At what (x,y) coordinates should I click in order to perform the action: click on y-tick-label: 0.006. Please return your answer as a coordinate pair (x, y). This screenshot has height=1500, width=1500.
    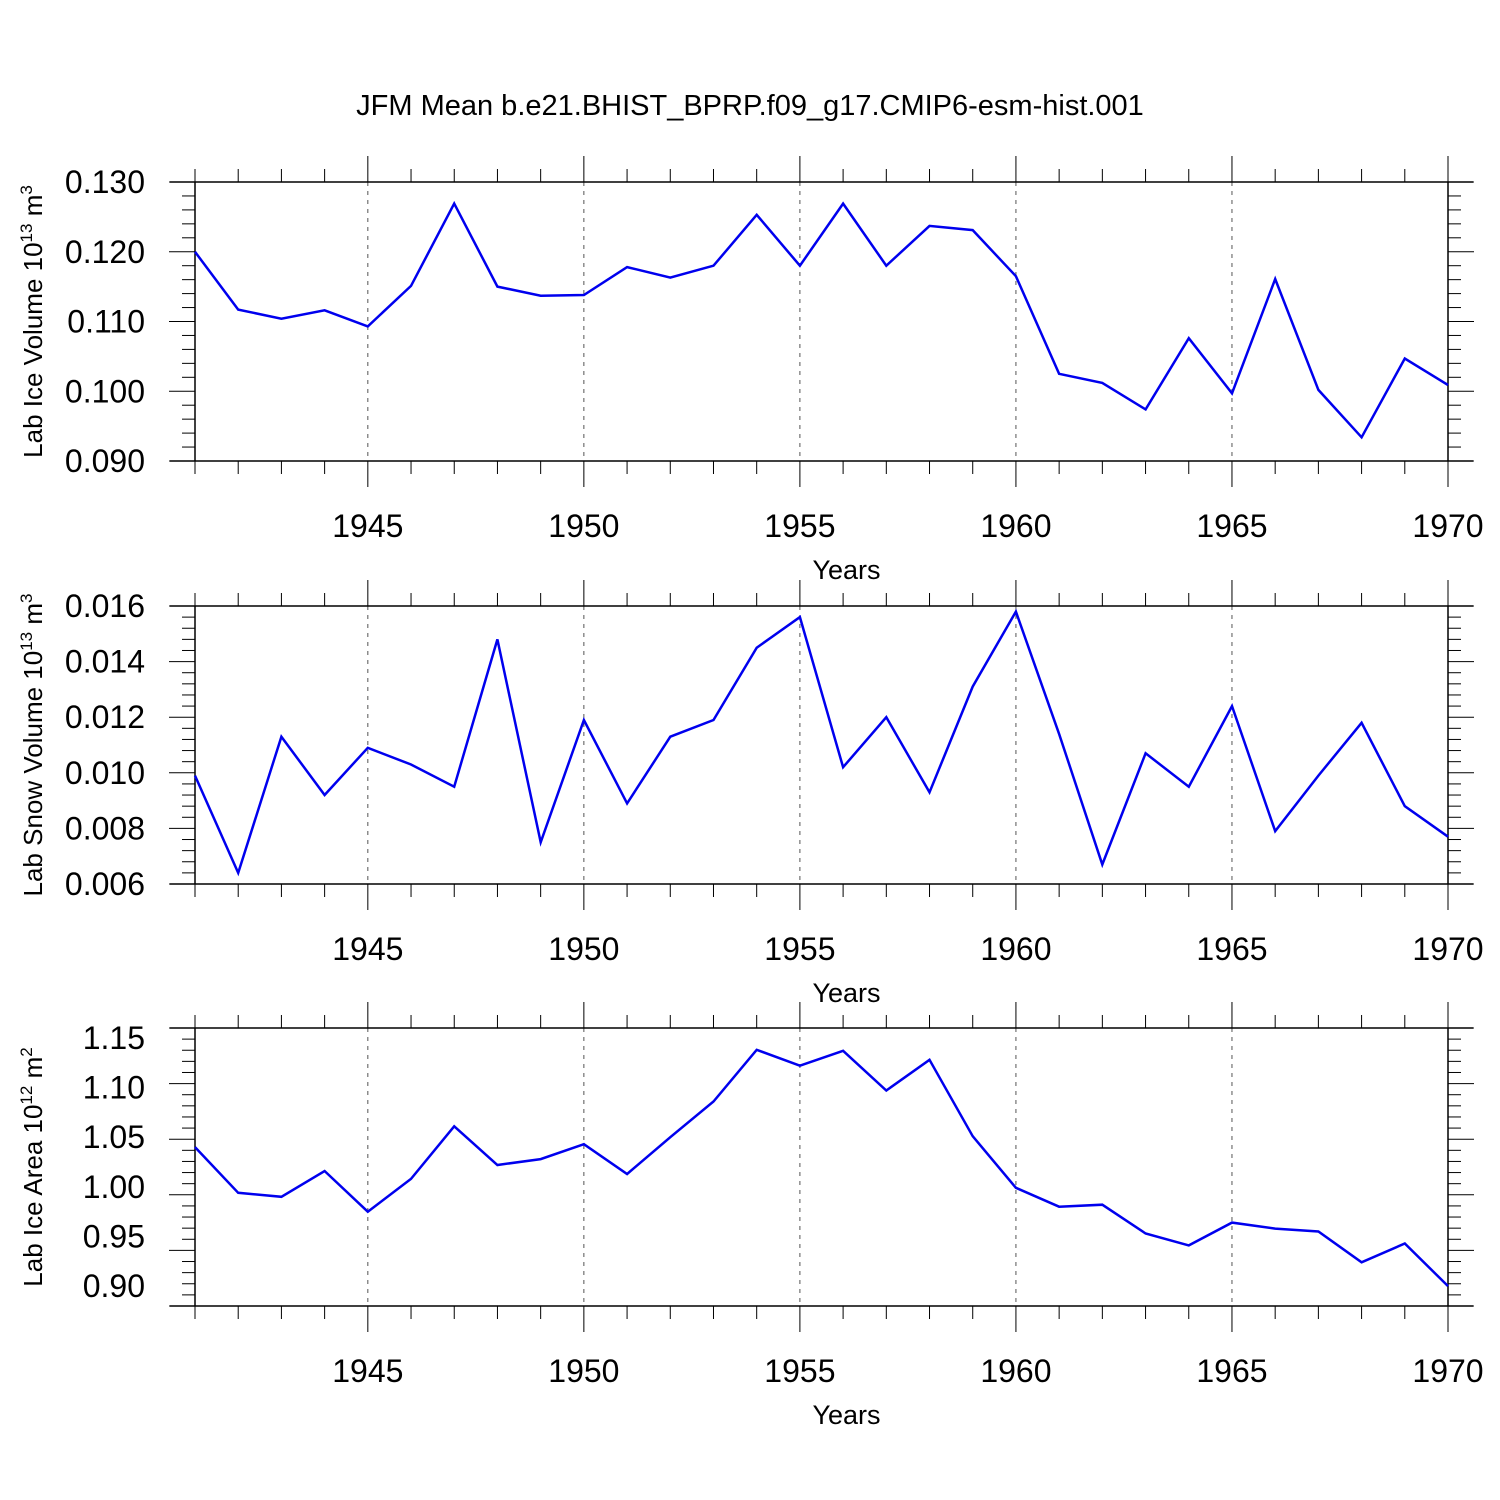
    Looking at the image, I should click on (105, 884).